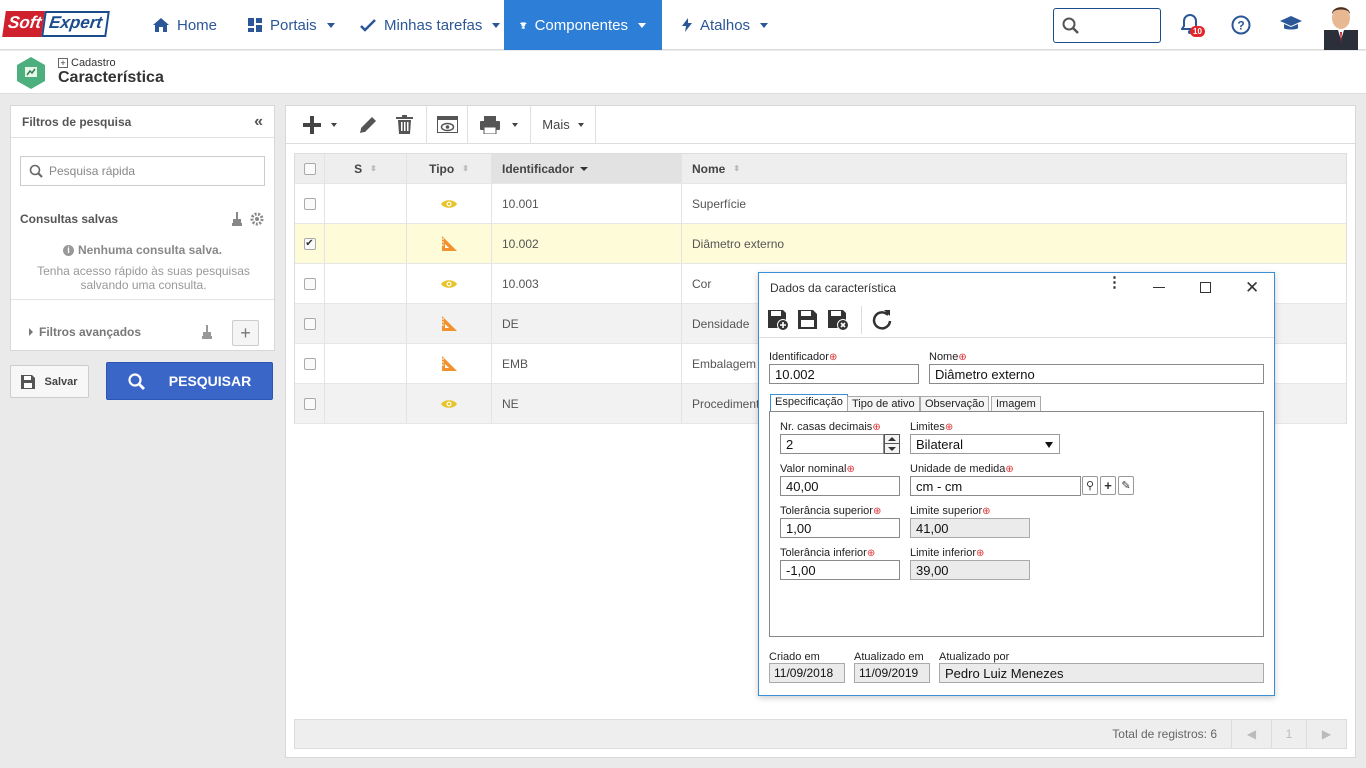 The image size is (1366, 768). I want to click on status-cell, so click(366, 363).